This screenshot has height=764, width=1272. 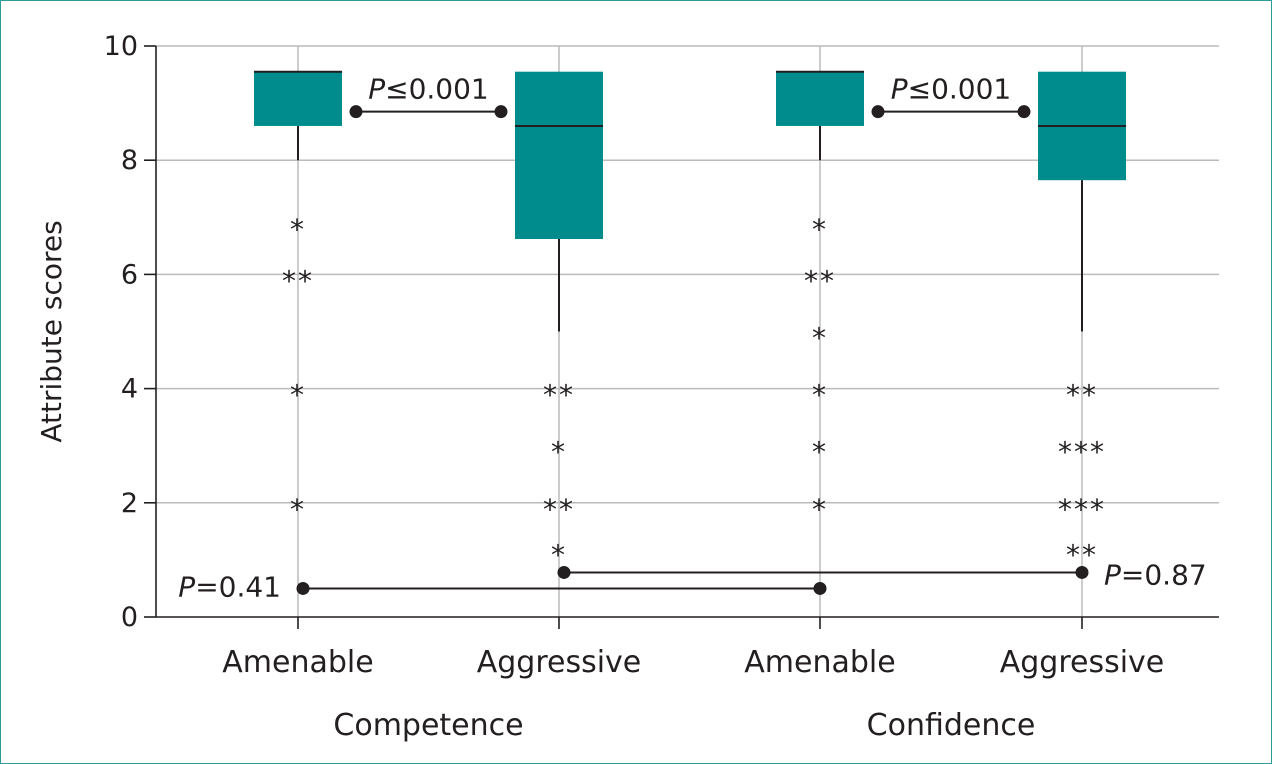 I want to click on y-tick-label: 4, so click(x=129, y=389).